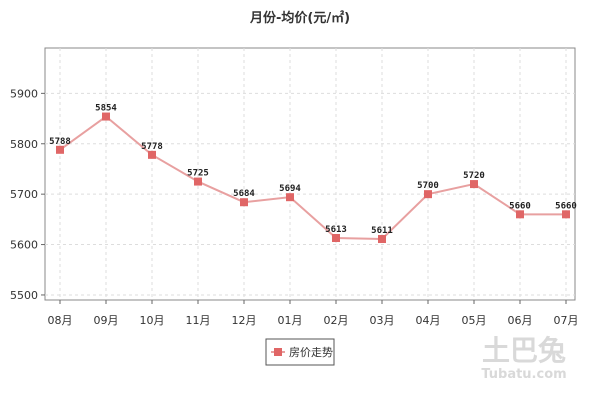  Describe the element at coordinates (566, 320) in the screenshot. I see `x-tick-label: 07月` at that location.